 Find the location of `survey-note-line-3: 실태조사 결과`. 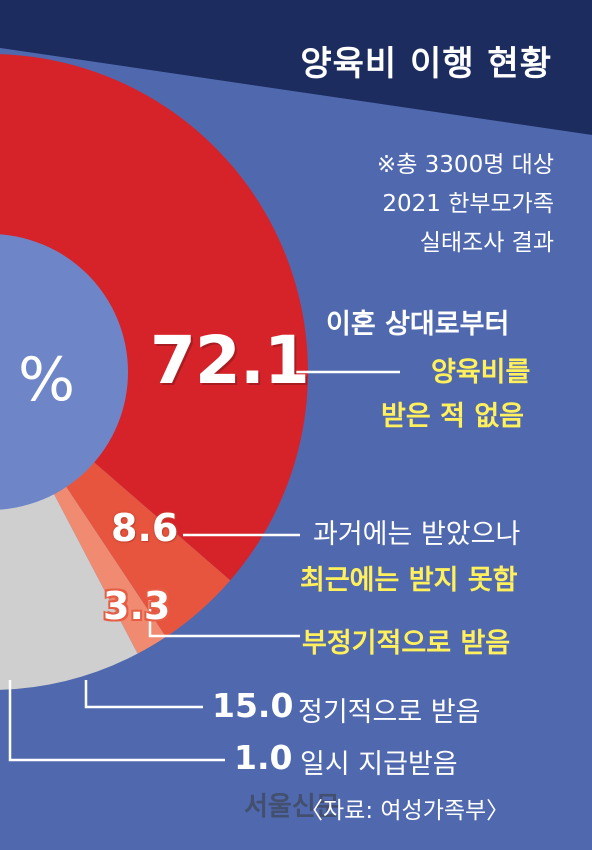

survey-note-line-3: 실태조사 결과 is located at coordinates (486, 243).